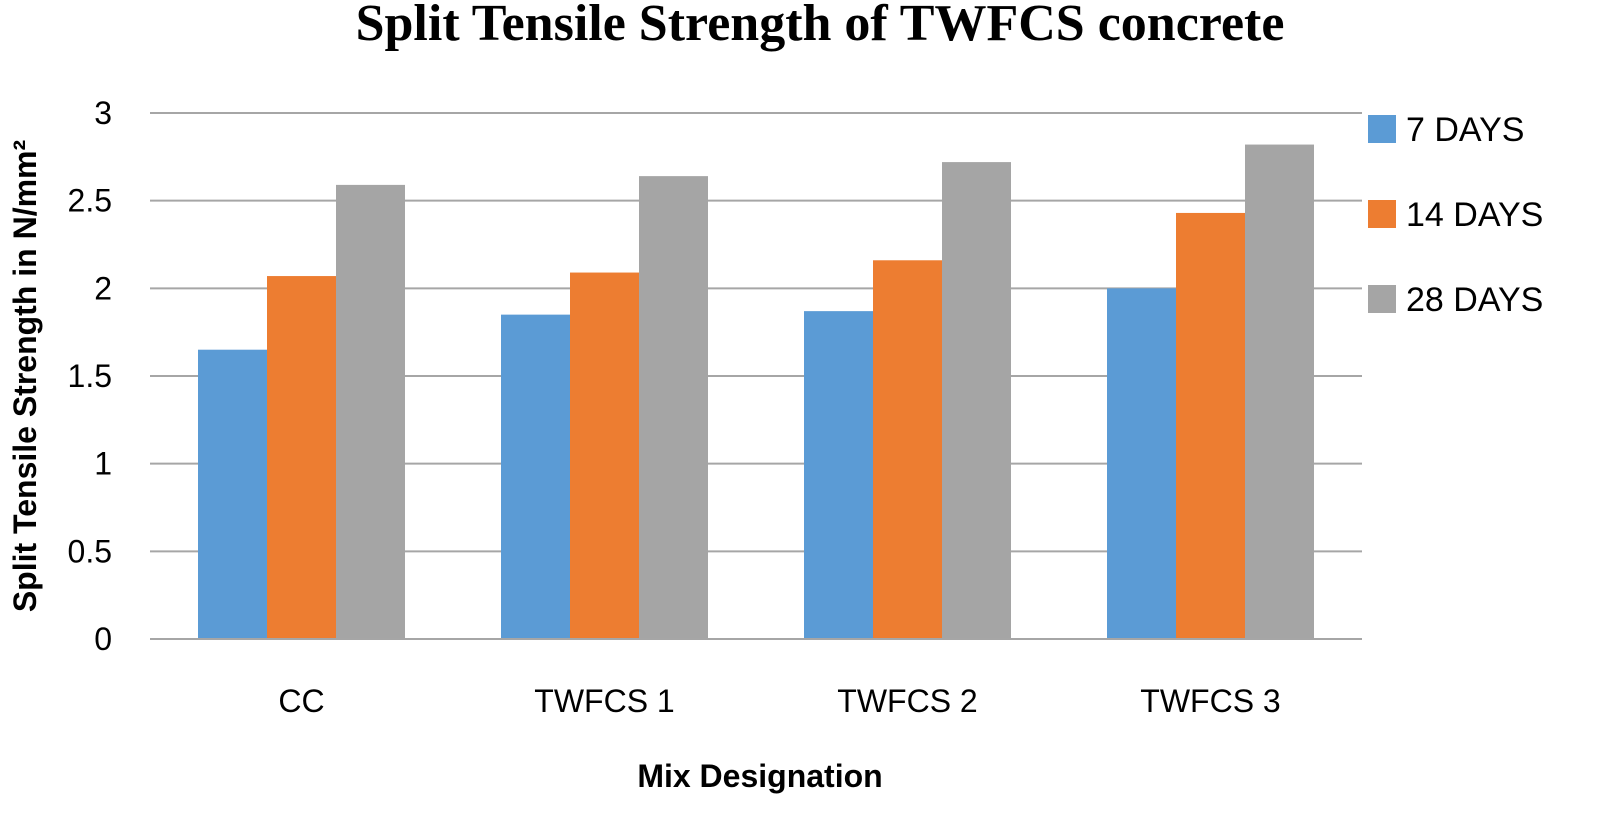 This screenshot has width=1614, height=820. What do you see at coordinates (103, 639) in the screenshot?
I see `y-tick-label: 0` at bounding box center [103, 639].